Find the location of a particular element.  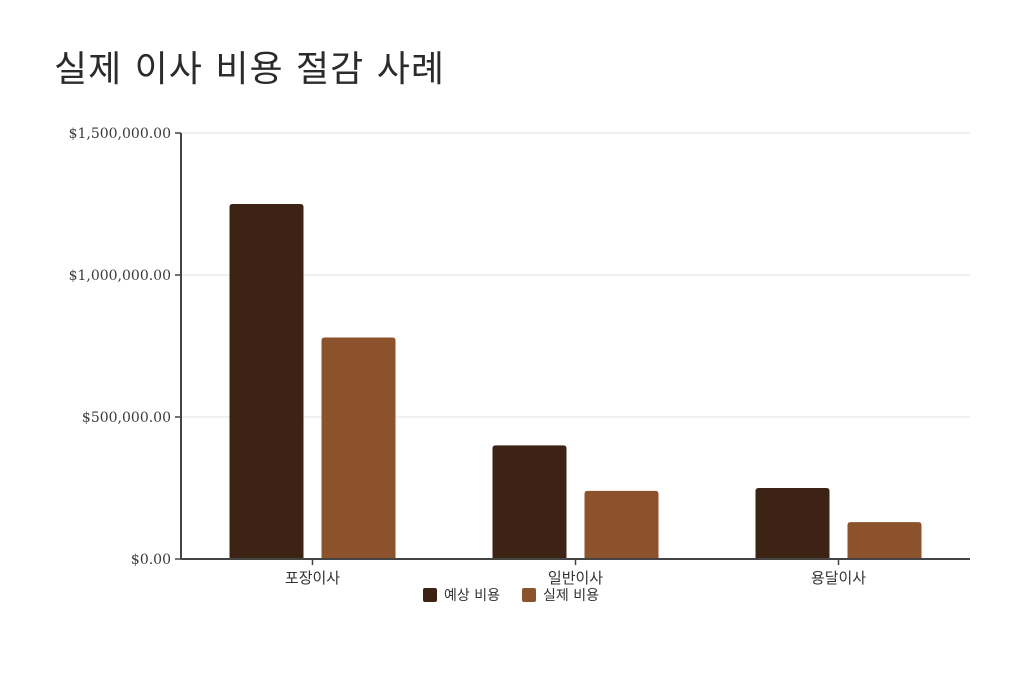

y-tick-label: $0.00 is located at coordinates (151, 560).